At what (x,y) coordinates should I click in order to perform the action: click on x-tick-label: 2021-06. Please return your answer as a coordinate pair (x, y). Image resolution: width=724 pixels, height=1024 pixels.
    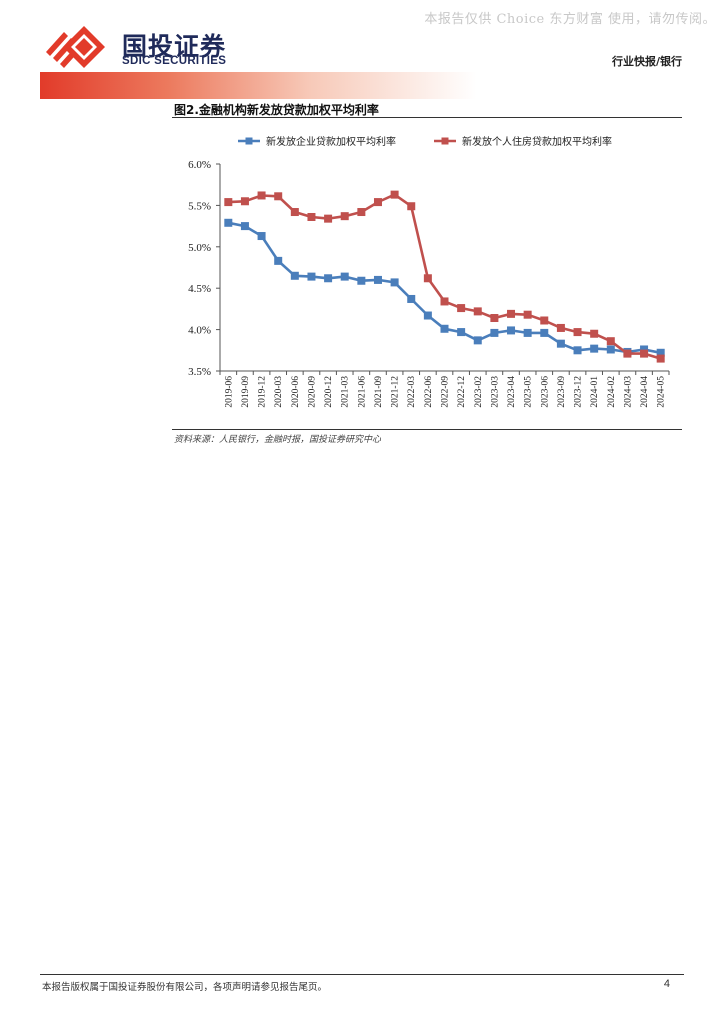
    Looking at the image, I should click on (362, 392).